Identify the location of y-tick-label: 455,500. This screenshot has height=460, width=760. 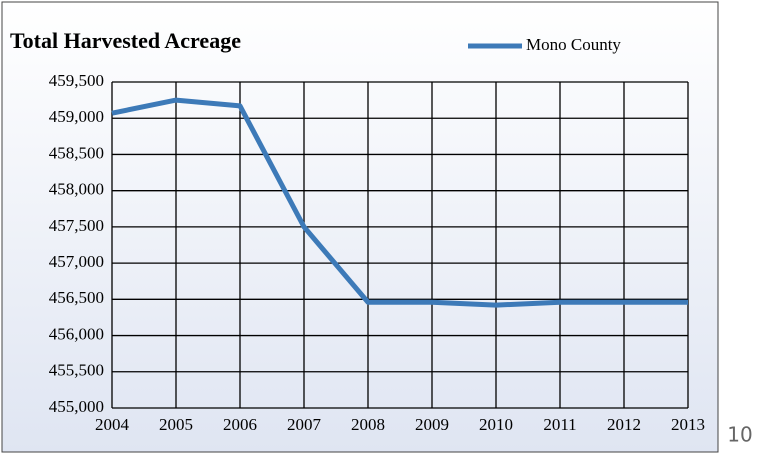
(76, 370).